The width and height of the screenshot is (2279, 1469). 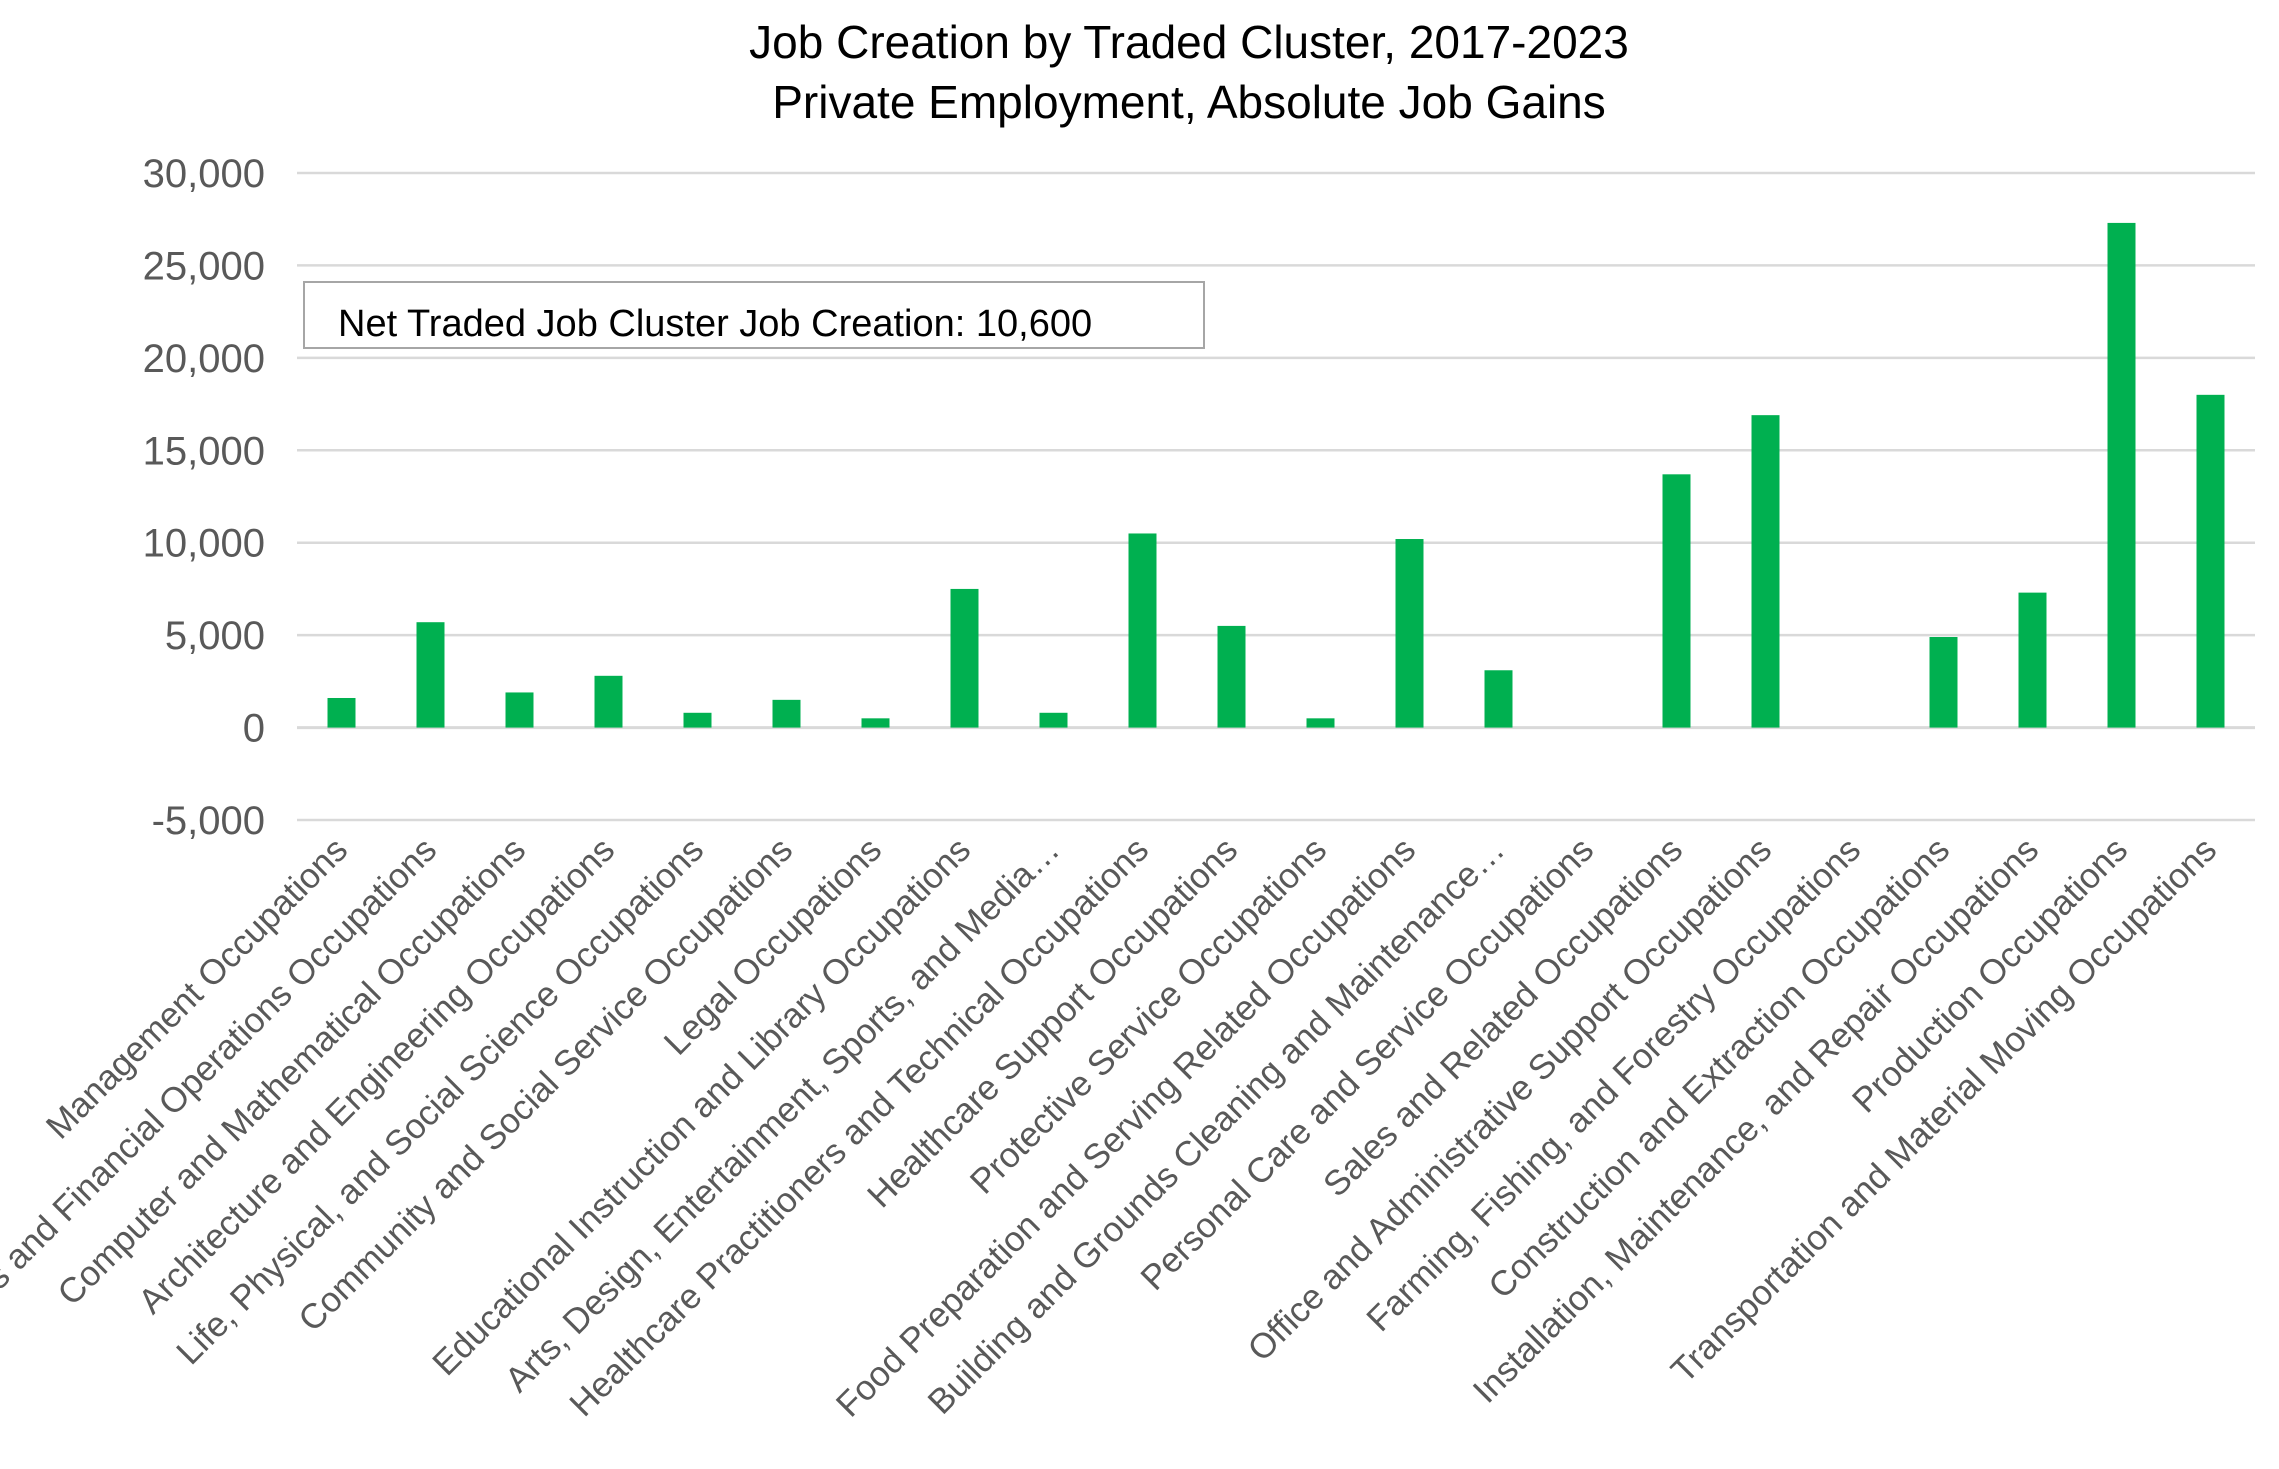 What do you see at coordinates (254, 729) in the screenshot?
I see `y-tick-label: 0` at bounding box center [254, 729].